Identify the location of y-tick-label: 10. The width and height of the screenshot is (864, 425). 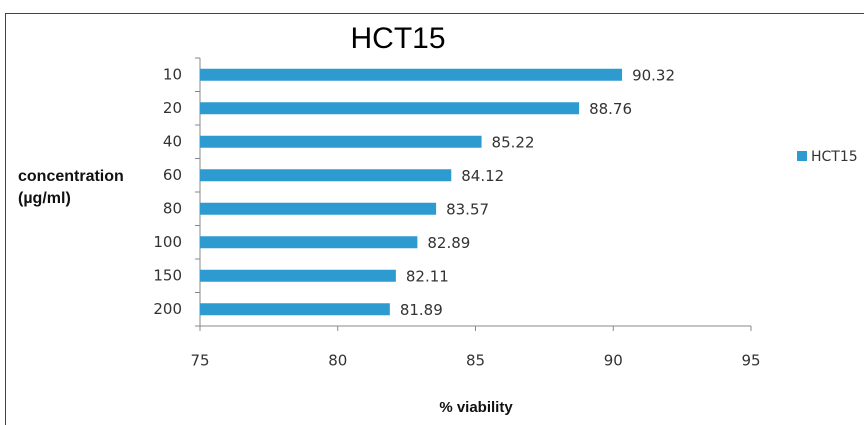
(172, 74).